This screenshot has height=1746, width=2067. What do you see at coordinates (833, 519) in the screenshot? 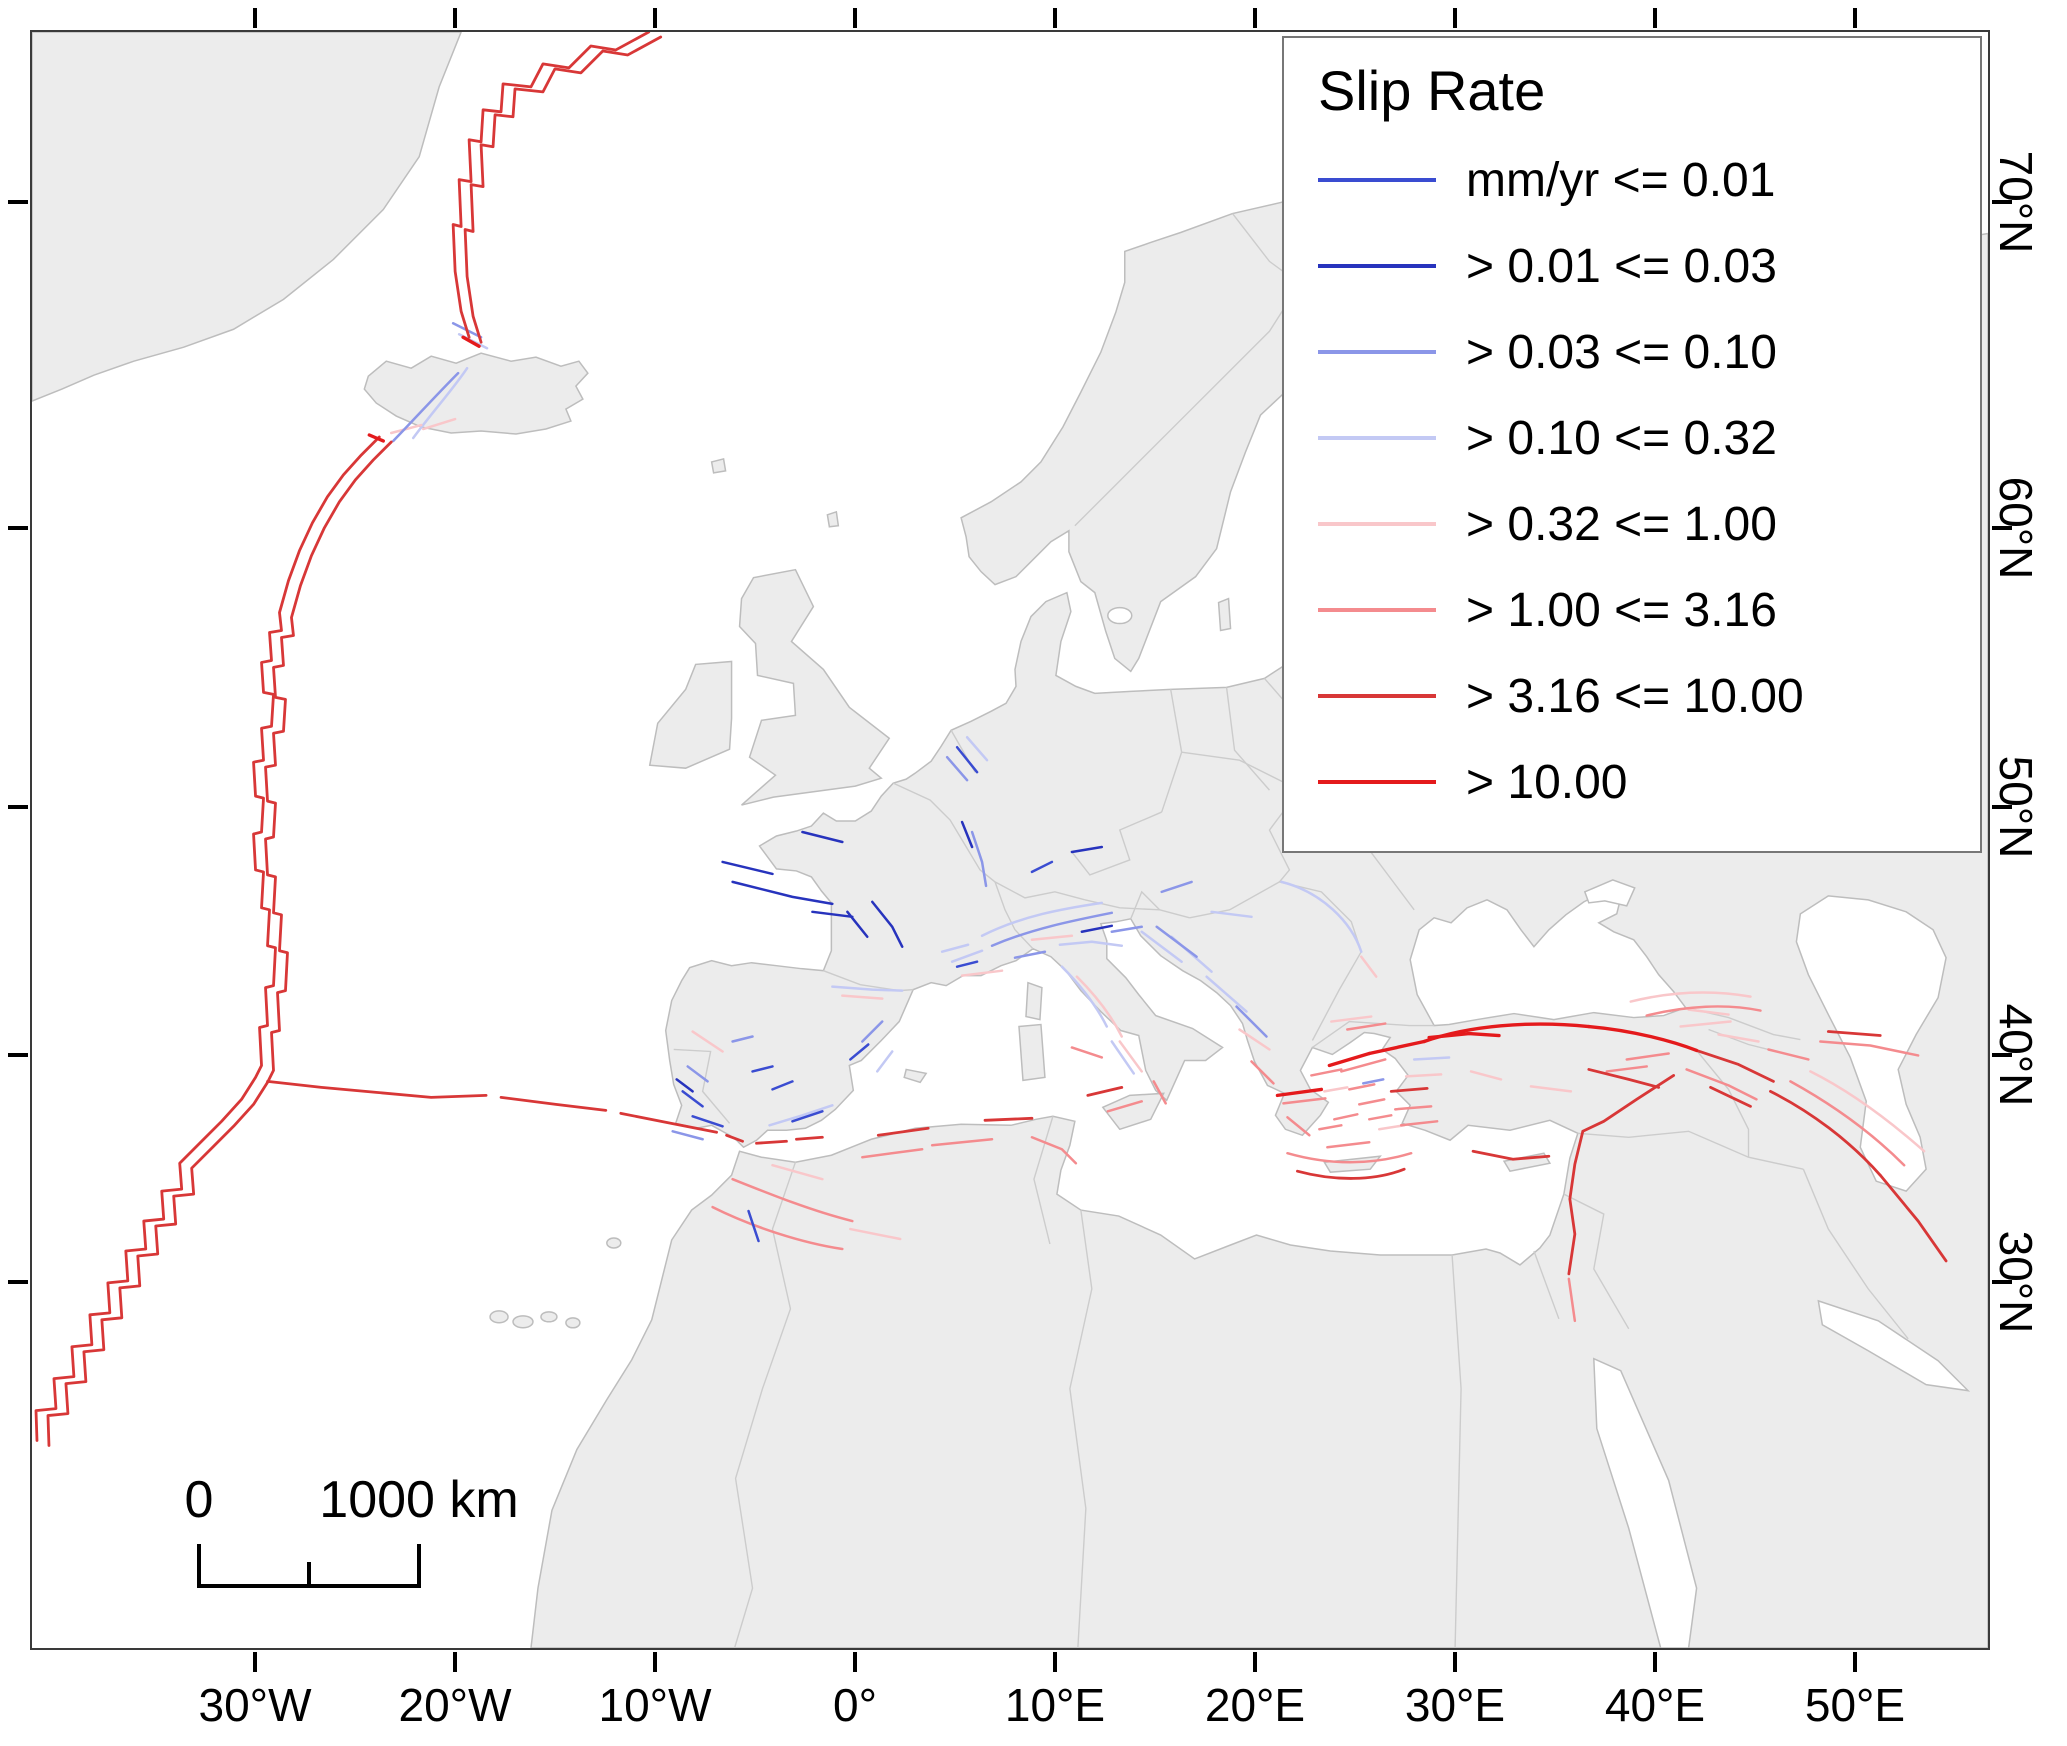
I see `shetland-islands` at bounding box center [833, 519].